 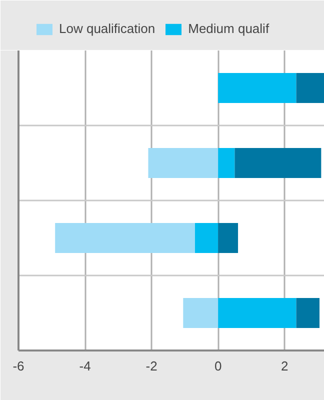 I want to click on legend-label: Low qualification, so click(x=107, y=28).